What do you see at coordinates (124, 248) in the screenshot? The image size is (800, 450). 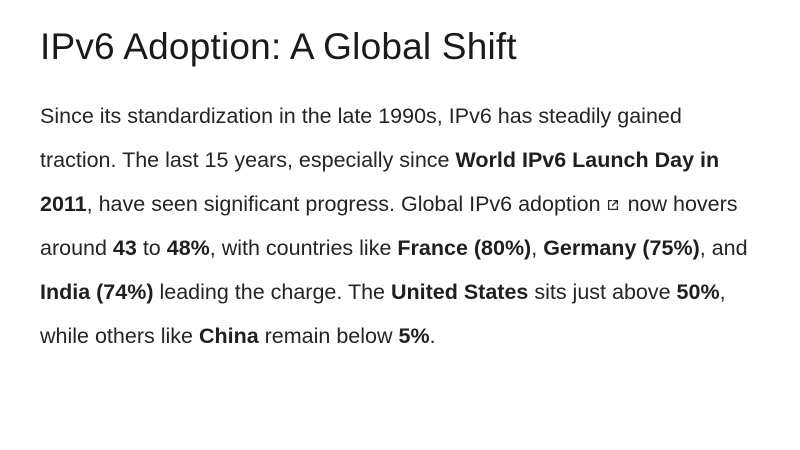 I see `emphasized-text: 43` at bounding box center [124, 248].